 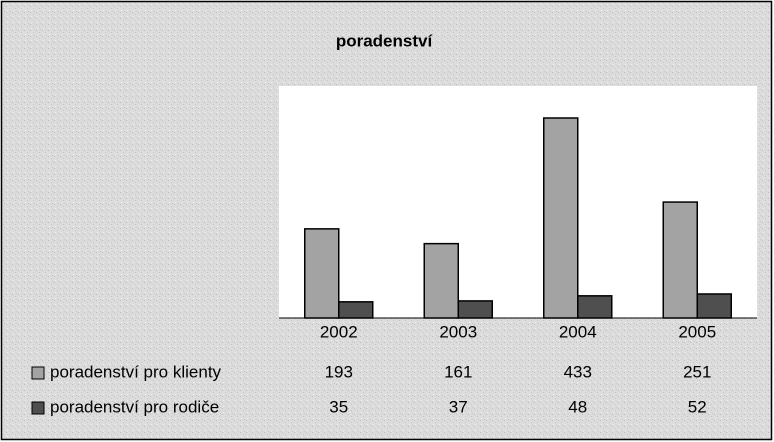 I want to click on x-tick-label: 2004, so click(x=578, y=331).